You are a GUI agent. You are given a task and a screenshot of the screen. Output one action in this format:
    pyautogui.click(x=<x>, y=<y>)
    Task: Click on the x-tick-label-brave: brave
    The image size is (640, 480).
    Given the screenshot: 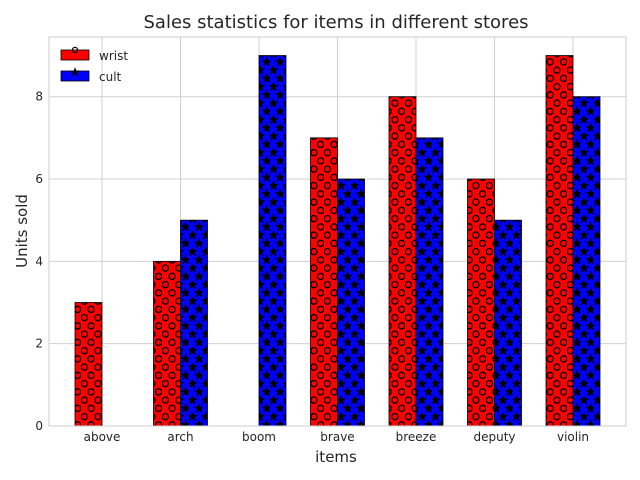 What is the action you would take?
    pyautogui.click(x=337, y=437)
    